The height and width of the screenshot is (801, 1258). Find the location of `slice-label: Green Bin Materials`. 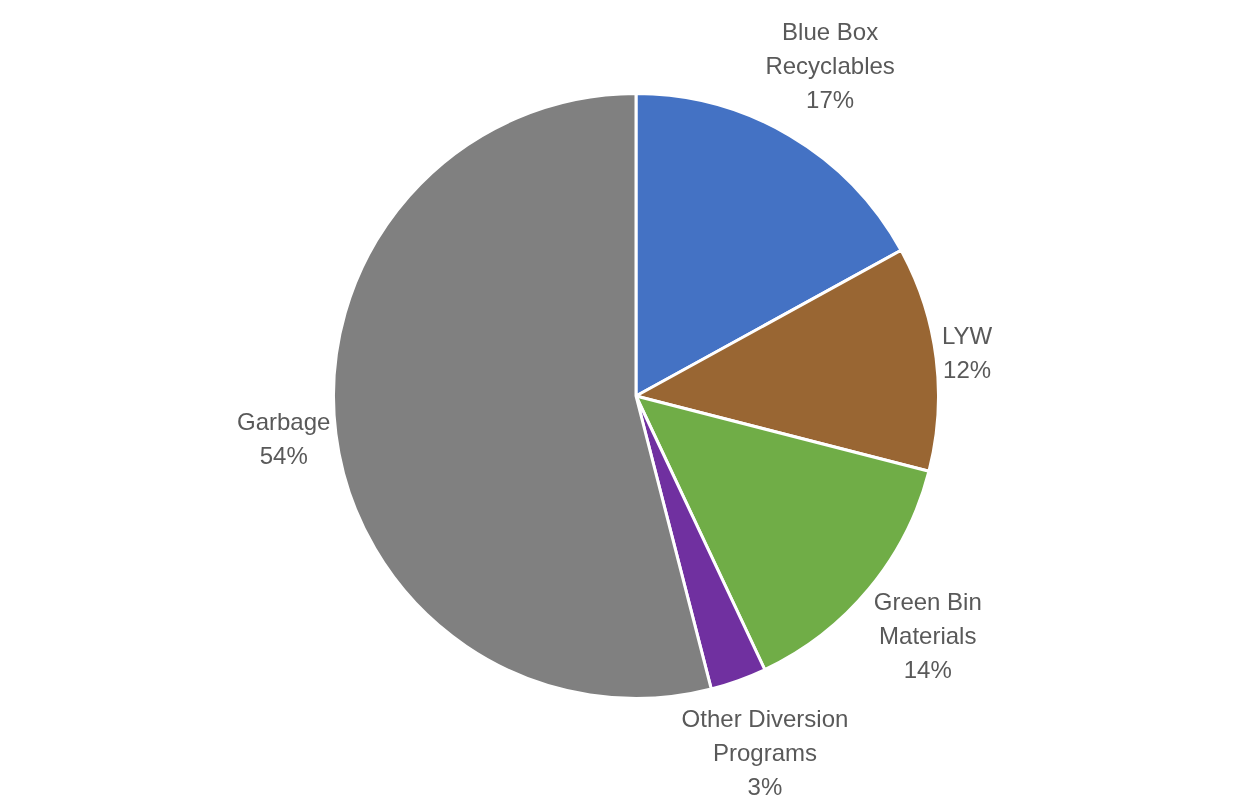

slice-label: Green Bin Materials is located at coordinates (927, 618).